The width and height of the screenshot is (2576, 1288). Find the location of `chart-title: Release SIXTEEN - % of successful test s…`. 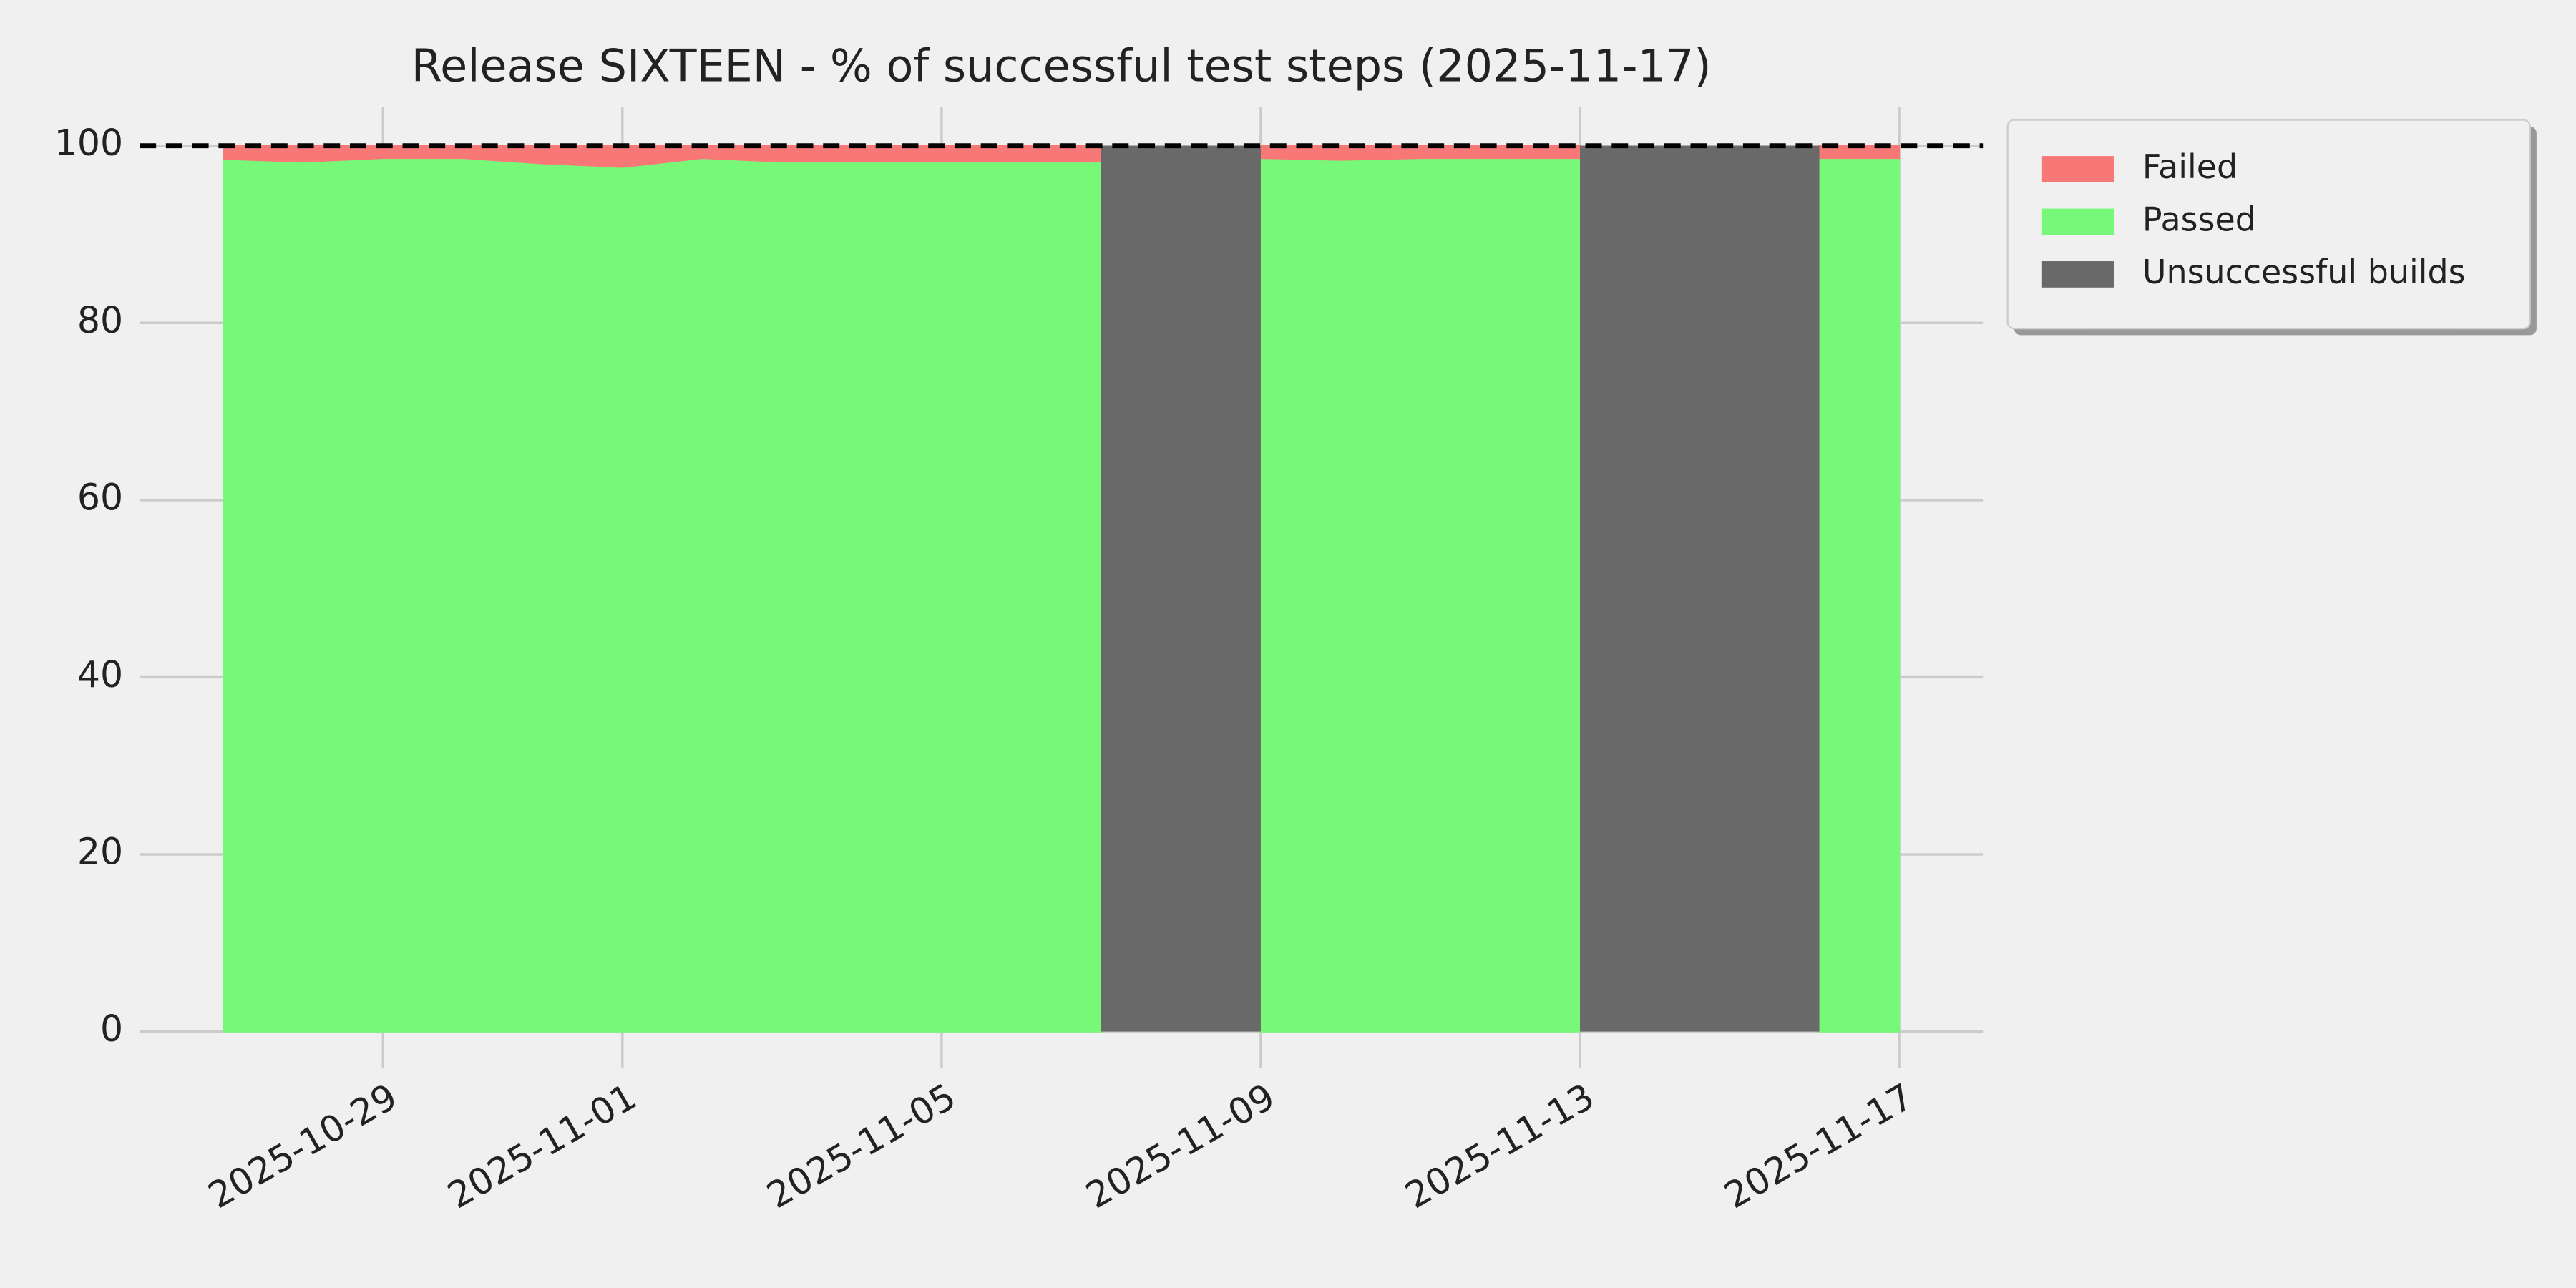

chart-title: Release SIXTEEN - % of successful test s… is located at coordinates (1061, 66).